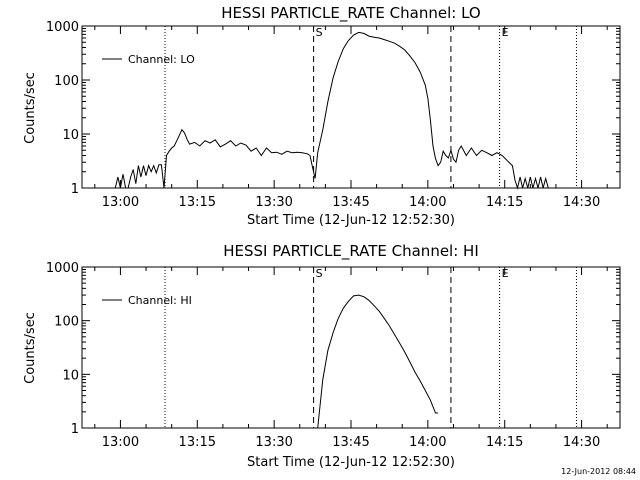 The height and width of the screenshot is (480, 640). What do you see at coordinates (350, 13) in the screenshot?
I see `panel-title: HESSI PARTICLE_RATE Channel: LO` at bounding box center [350, 13].